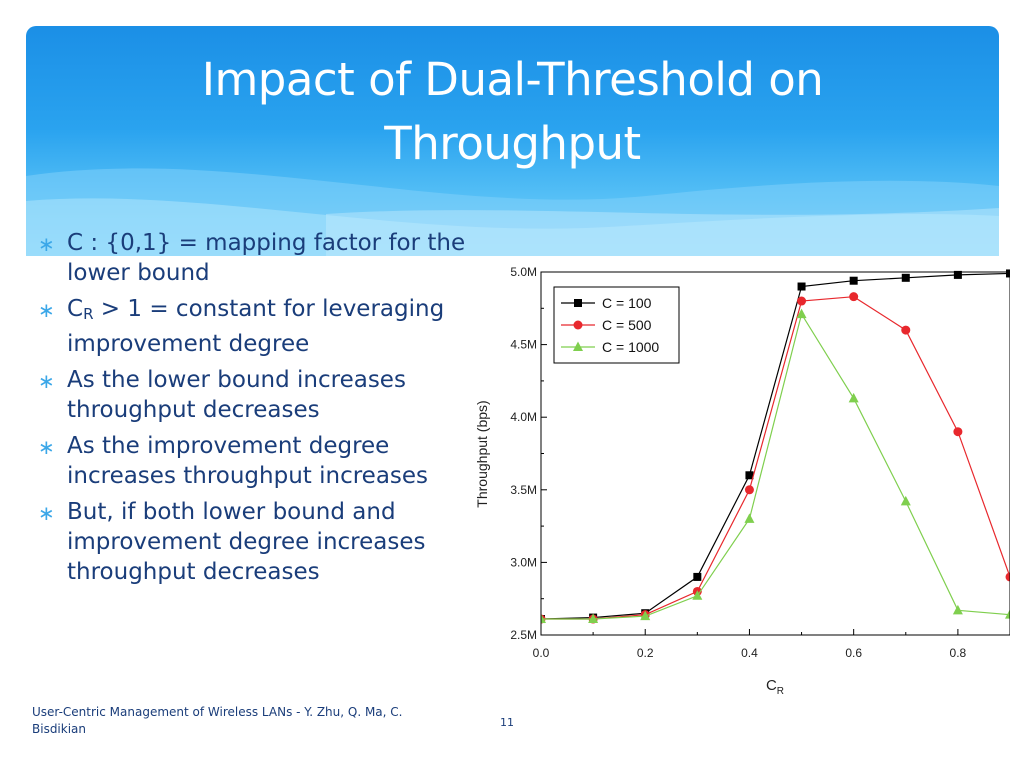 The width and height of the screenshot is (1024, 768). Describe the element at coordinates (512, 79) in the screenshot. I see `slide-title-line1: Impact of Dual-Threshold on` at that location.